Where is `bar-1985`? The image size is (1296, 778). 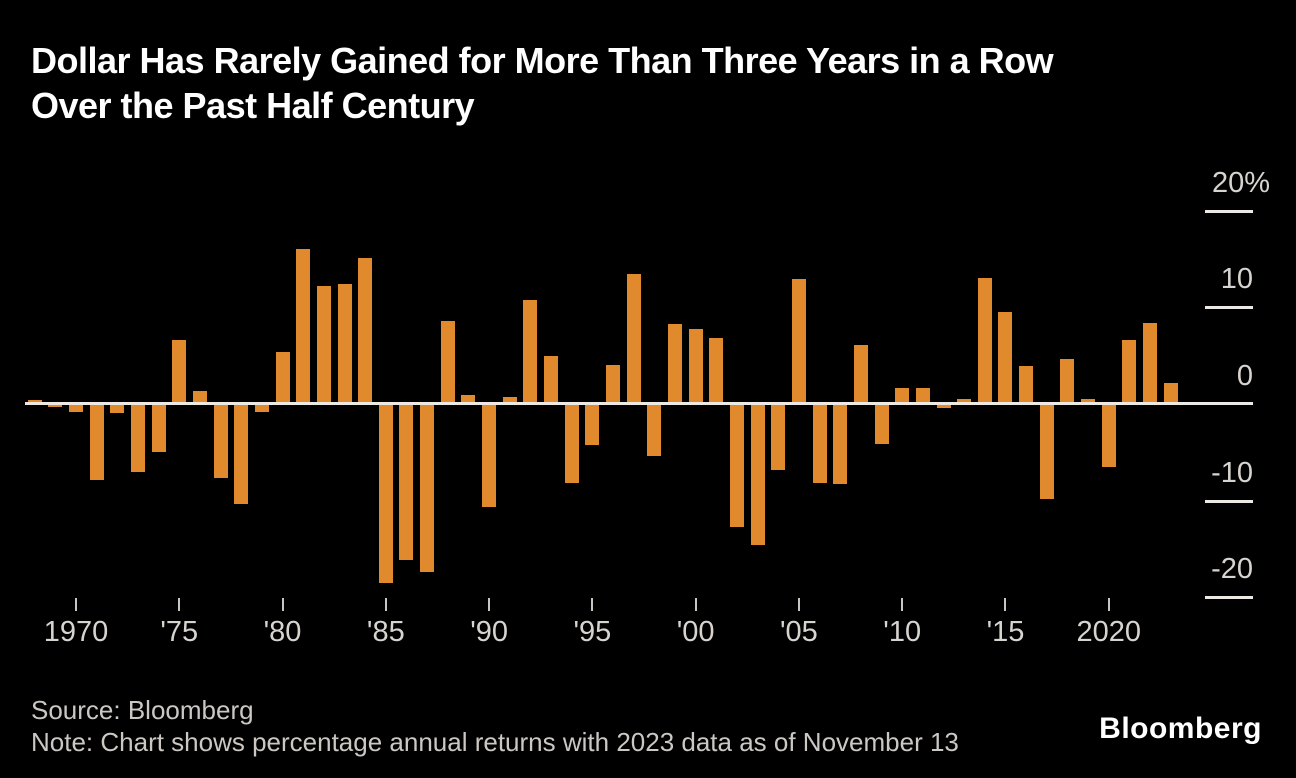
bar-1985 is located at coordinates (385, 493).